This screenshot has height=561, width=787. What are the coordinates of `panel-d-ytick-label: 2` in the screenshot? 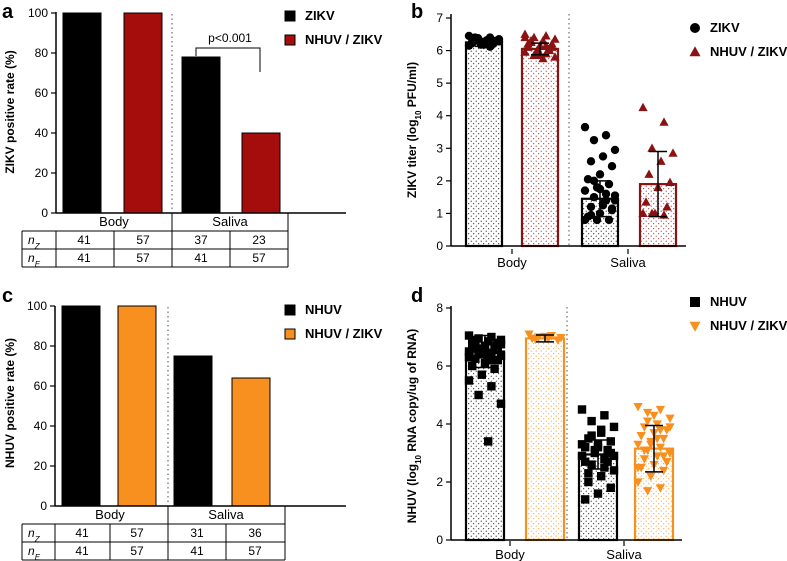 It's located at (439, 482).